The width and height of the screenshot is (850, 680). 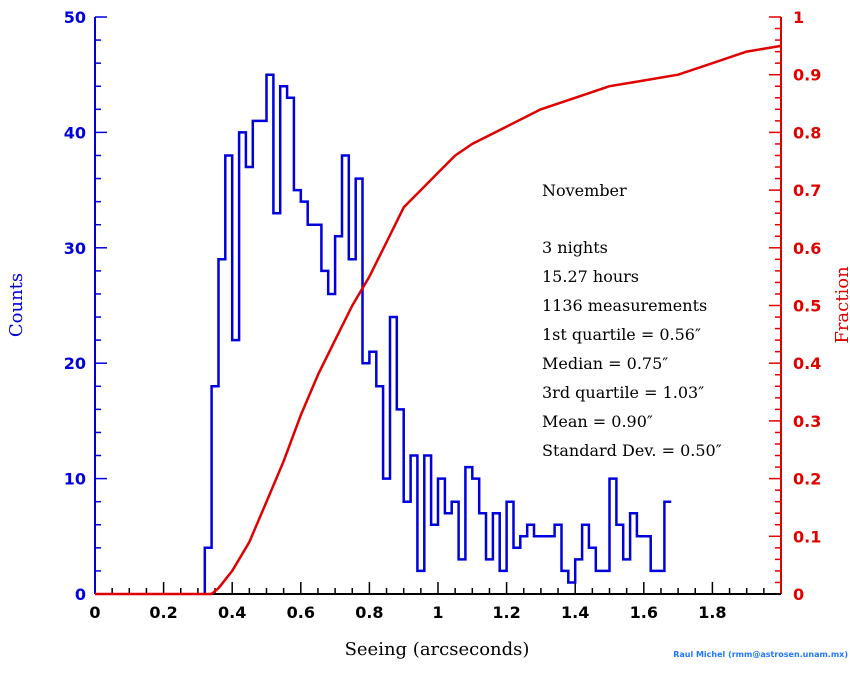 What do you see at coordinates (841, 305) in the screenshot?
I see `y-axis-title-right: Fraction` at bounding box center [841, 305].